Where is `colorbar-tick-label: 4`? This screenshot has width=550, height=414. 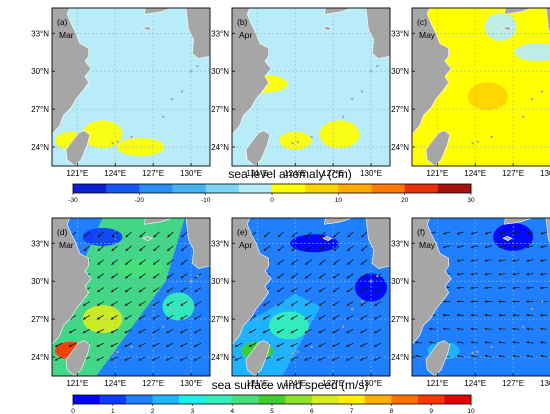
colorbar-tick-label: 4 is located at coordinates (232, 411).